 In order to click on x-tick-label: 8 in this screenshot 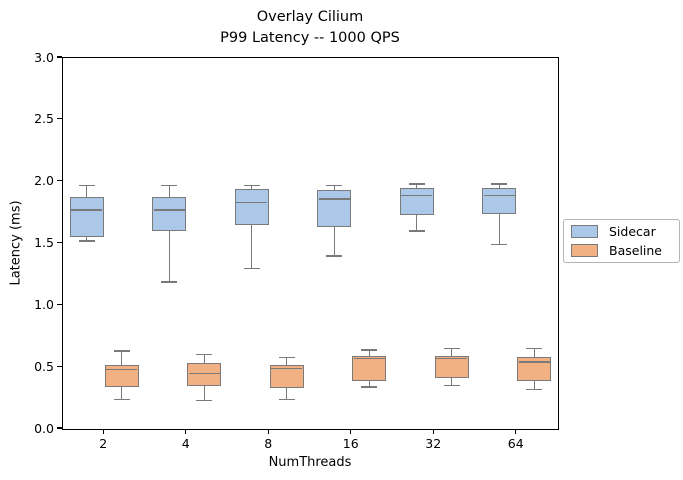, I will do `click(268, 443)`.